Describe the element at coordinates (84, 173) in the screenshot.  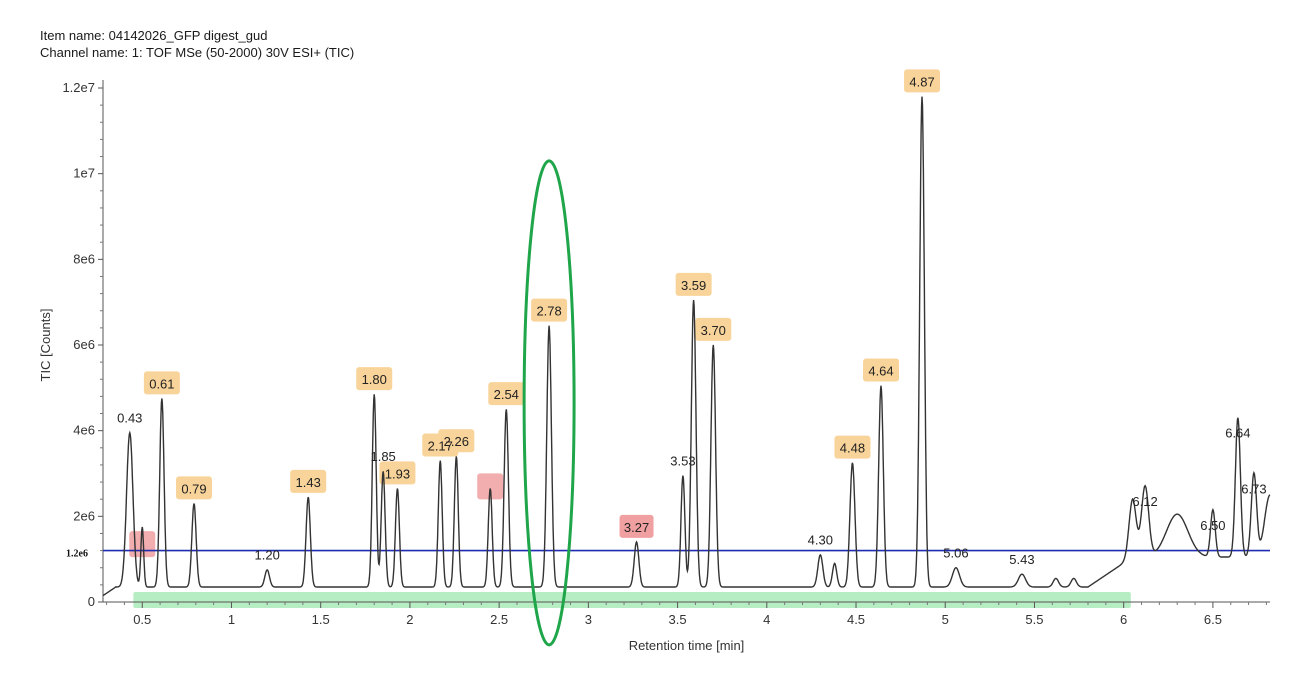
I see `y-tick-label: 1e7` at that location.